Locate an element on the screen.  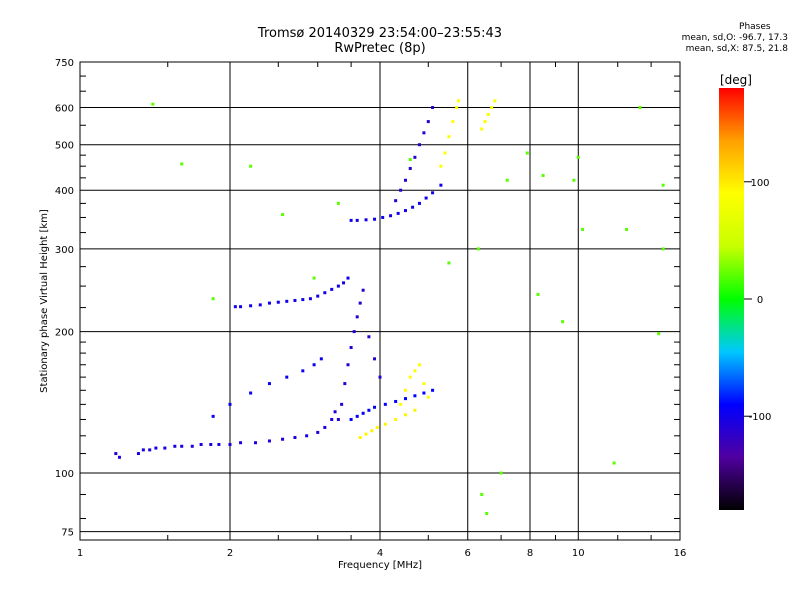
x-tick-label: 4 is located at coordinates (380, 553).